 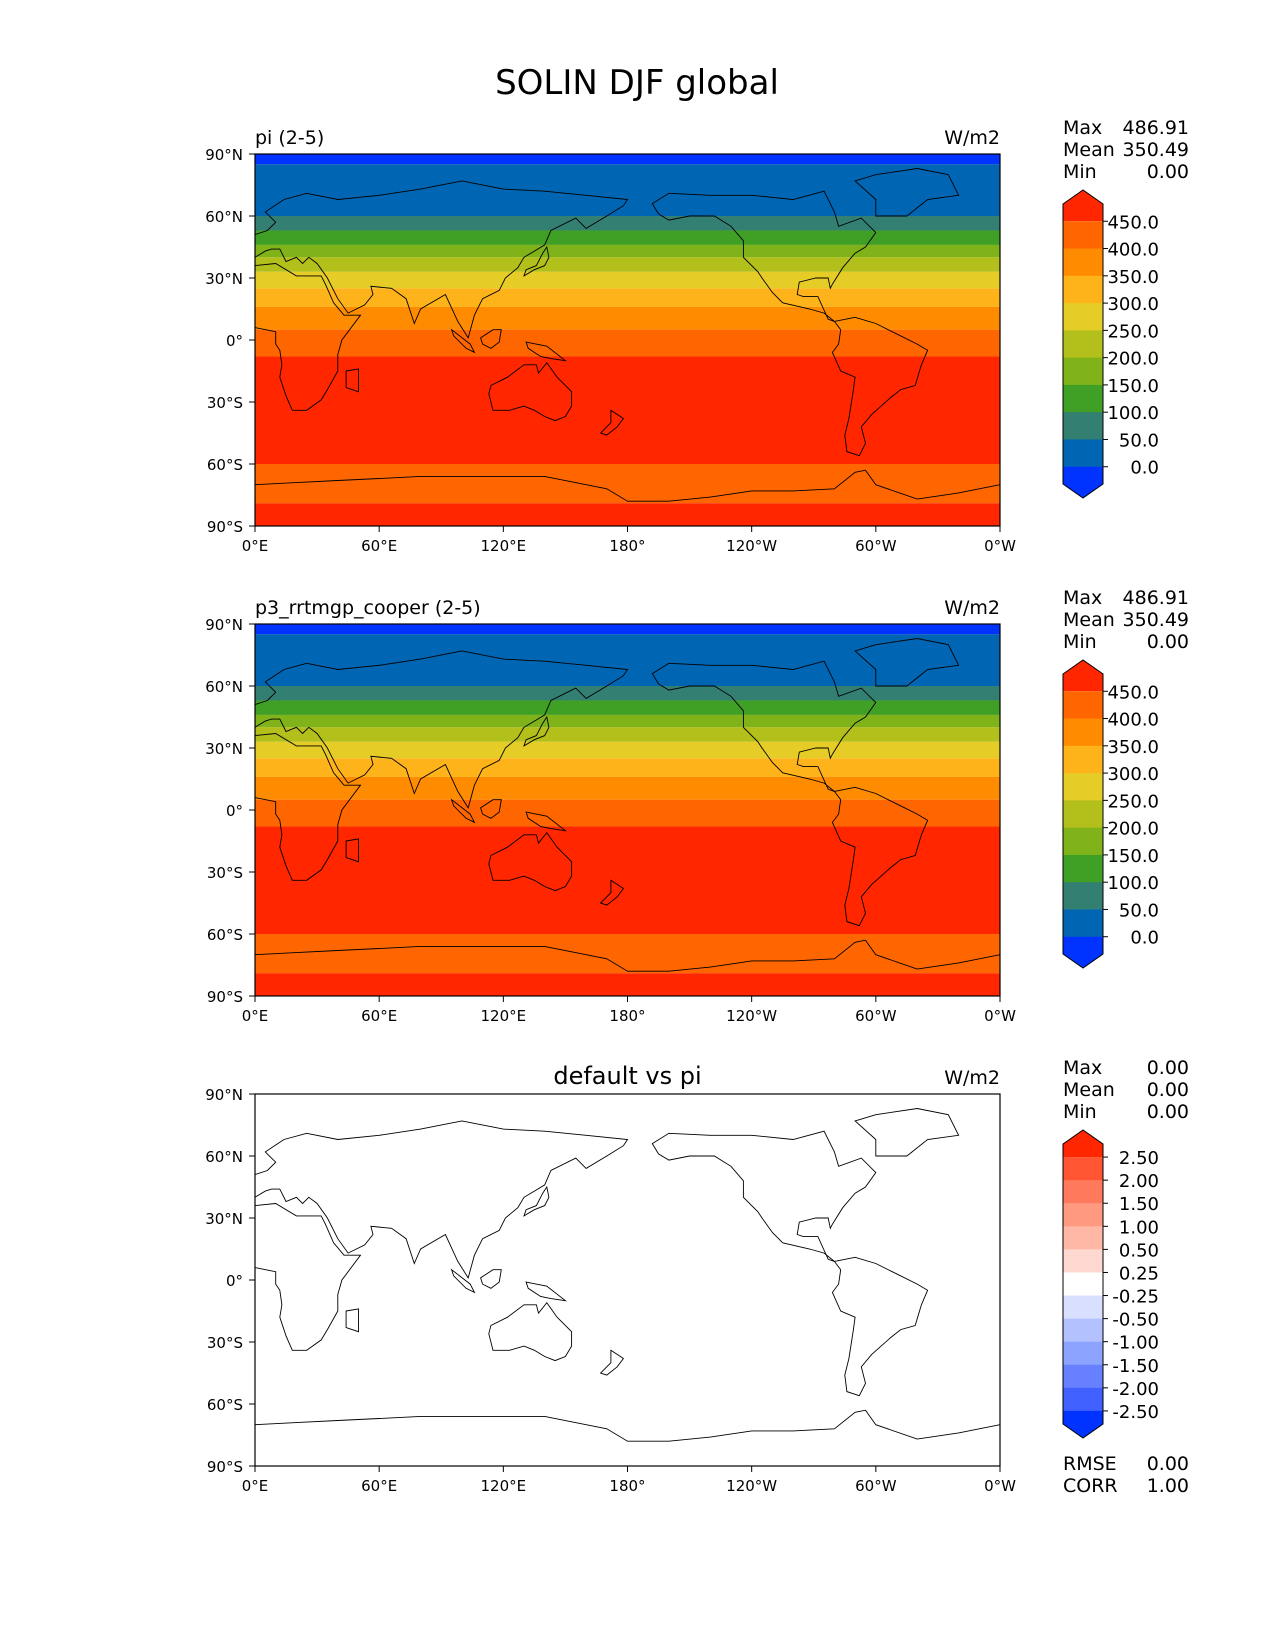 I want to click on stat-value: 486.91, so click(x=1156, y=128).